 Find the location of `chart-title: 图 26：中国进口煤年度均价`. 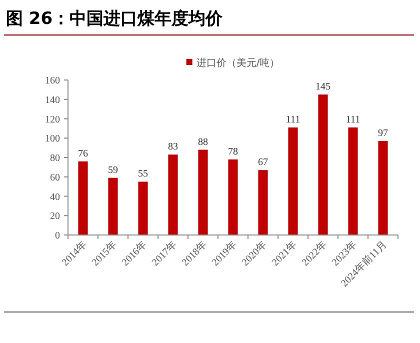

chart-title: 图 26：中国进口煤年度均价 is located at coordinates (115, 19).